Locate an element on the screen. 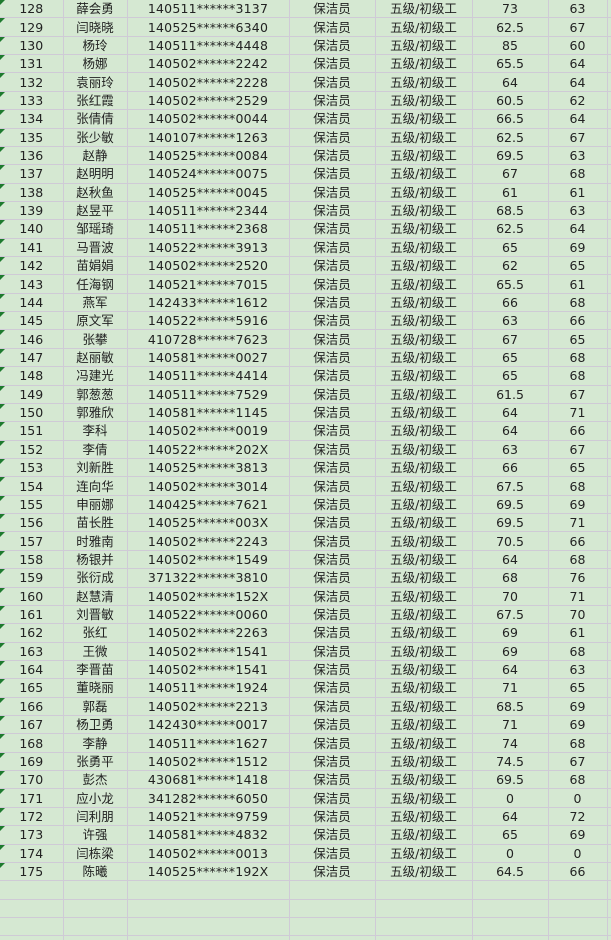  cell-seq: 133 is located at coordinates (32, 101).